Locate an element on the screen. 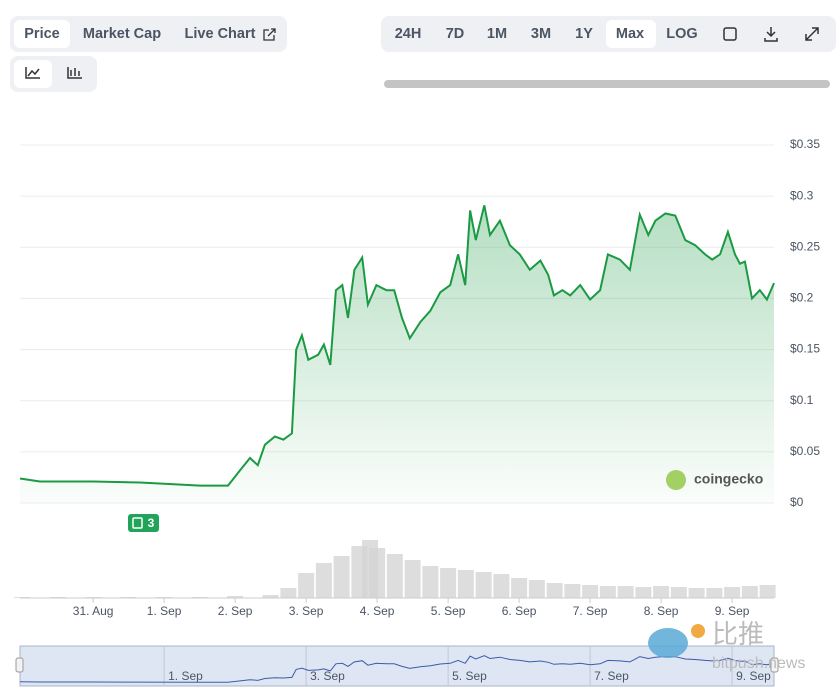  active-tab is located at coordinates (42, 34).